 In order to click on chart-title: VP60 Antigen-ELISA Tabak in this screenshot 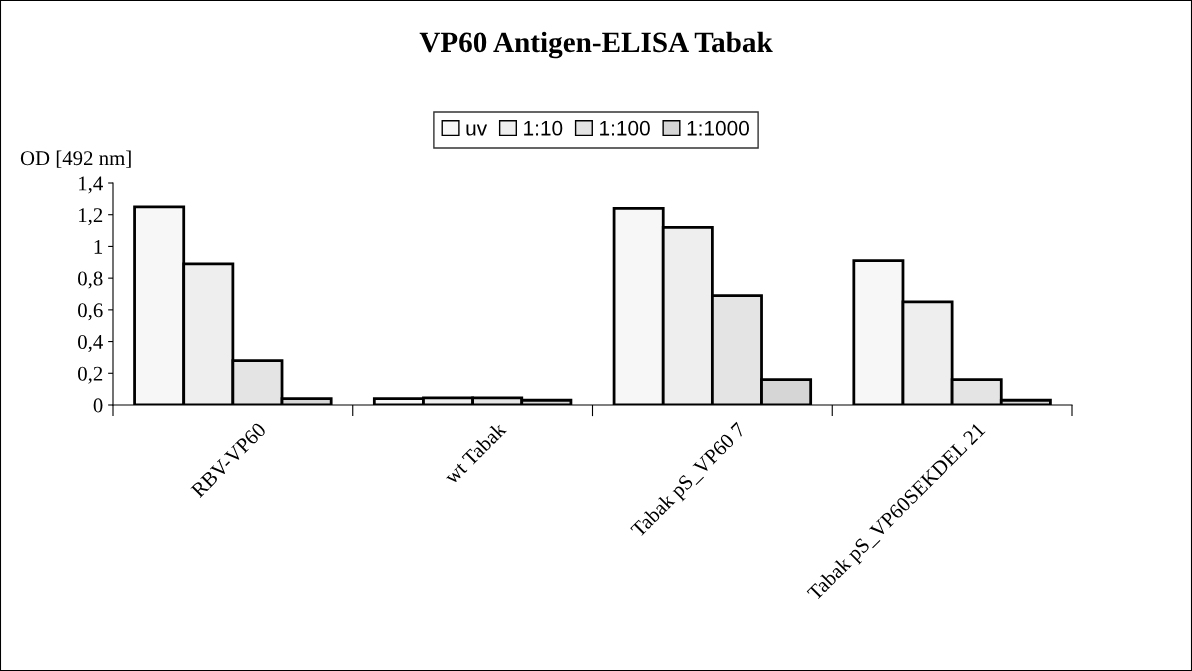, I will do `click(596, 45)`.